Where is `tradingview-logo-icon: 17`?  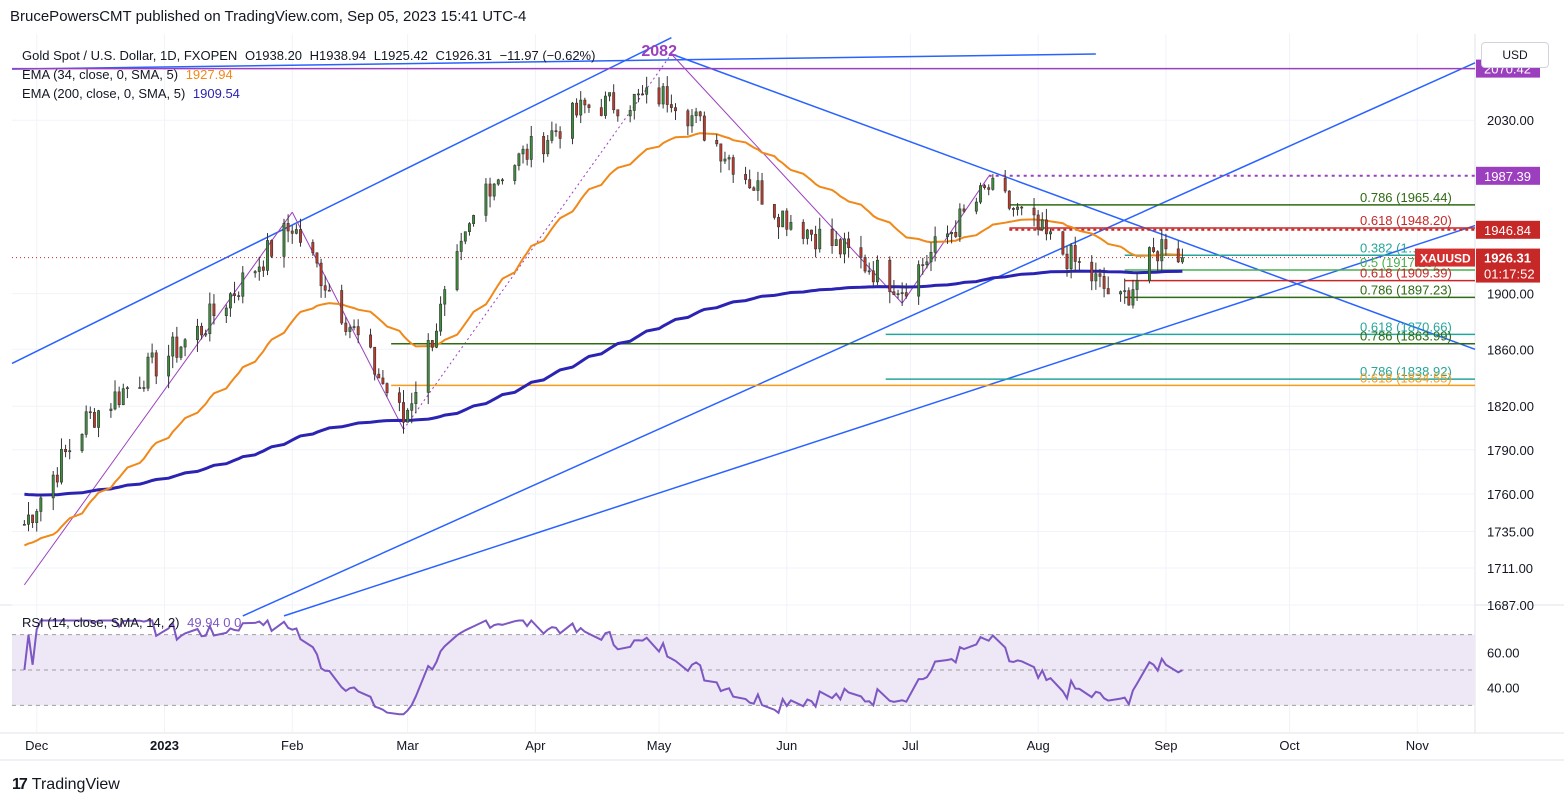 tradingview-logo-icon: 17 is located at coordinates (20, 784).